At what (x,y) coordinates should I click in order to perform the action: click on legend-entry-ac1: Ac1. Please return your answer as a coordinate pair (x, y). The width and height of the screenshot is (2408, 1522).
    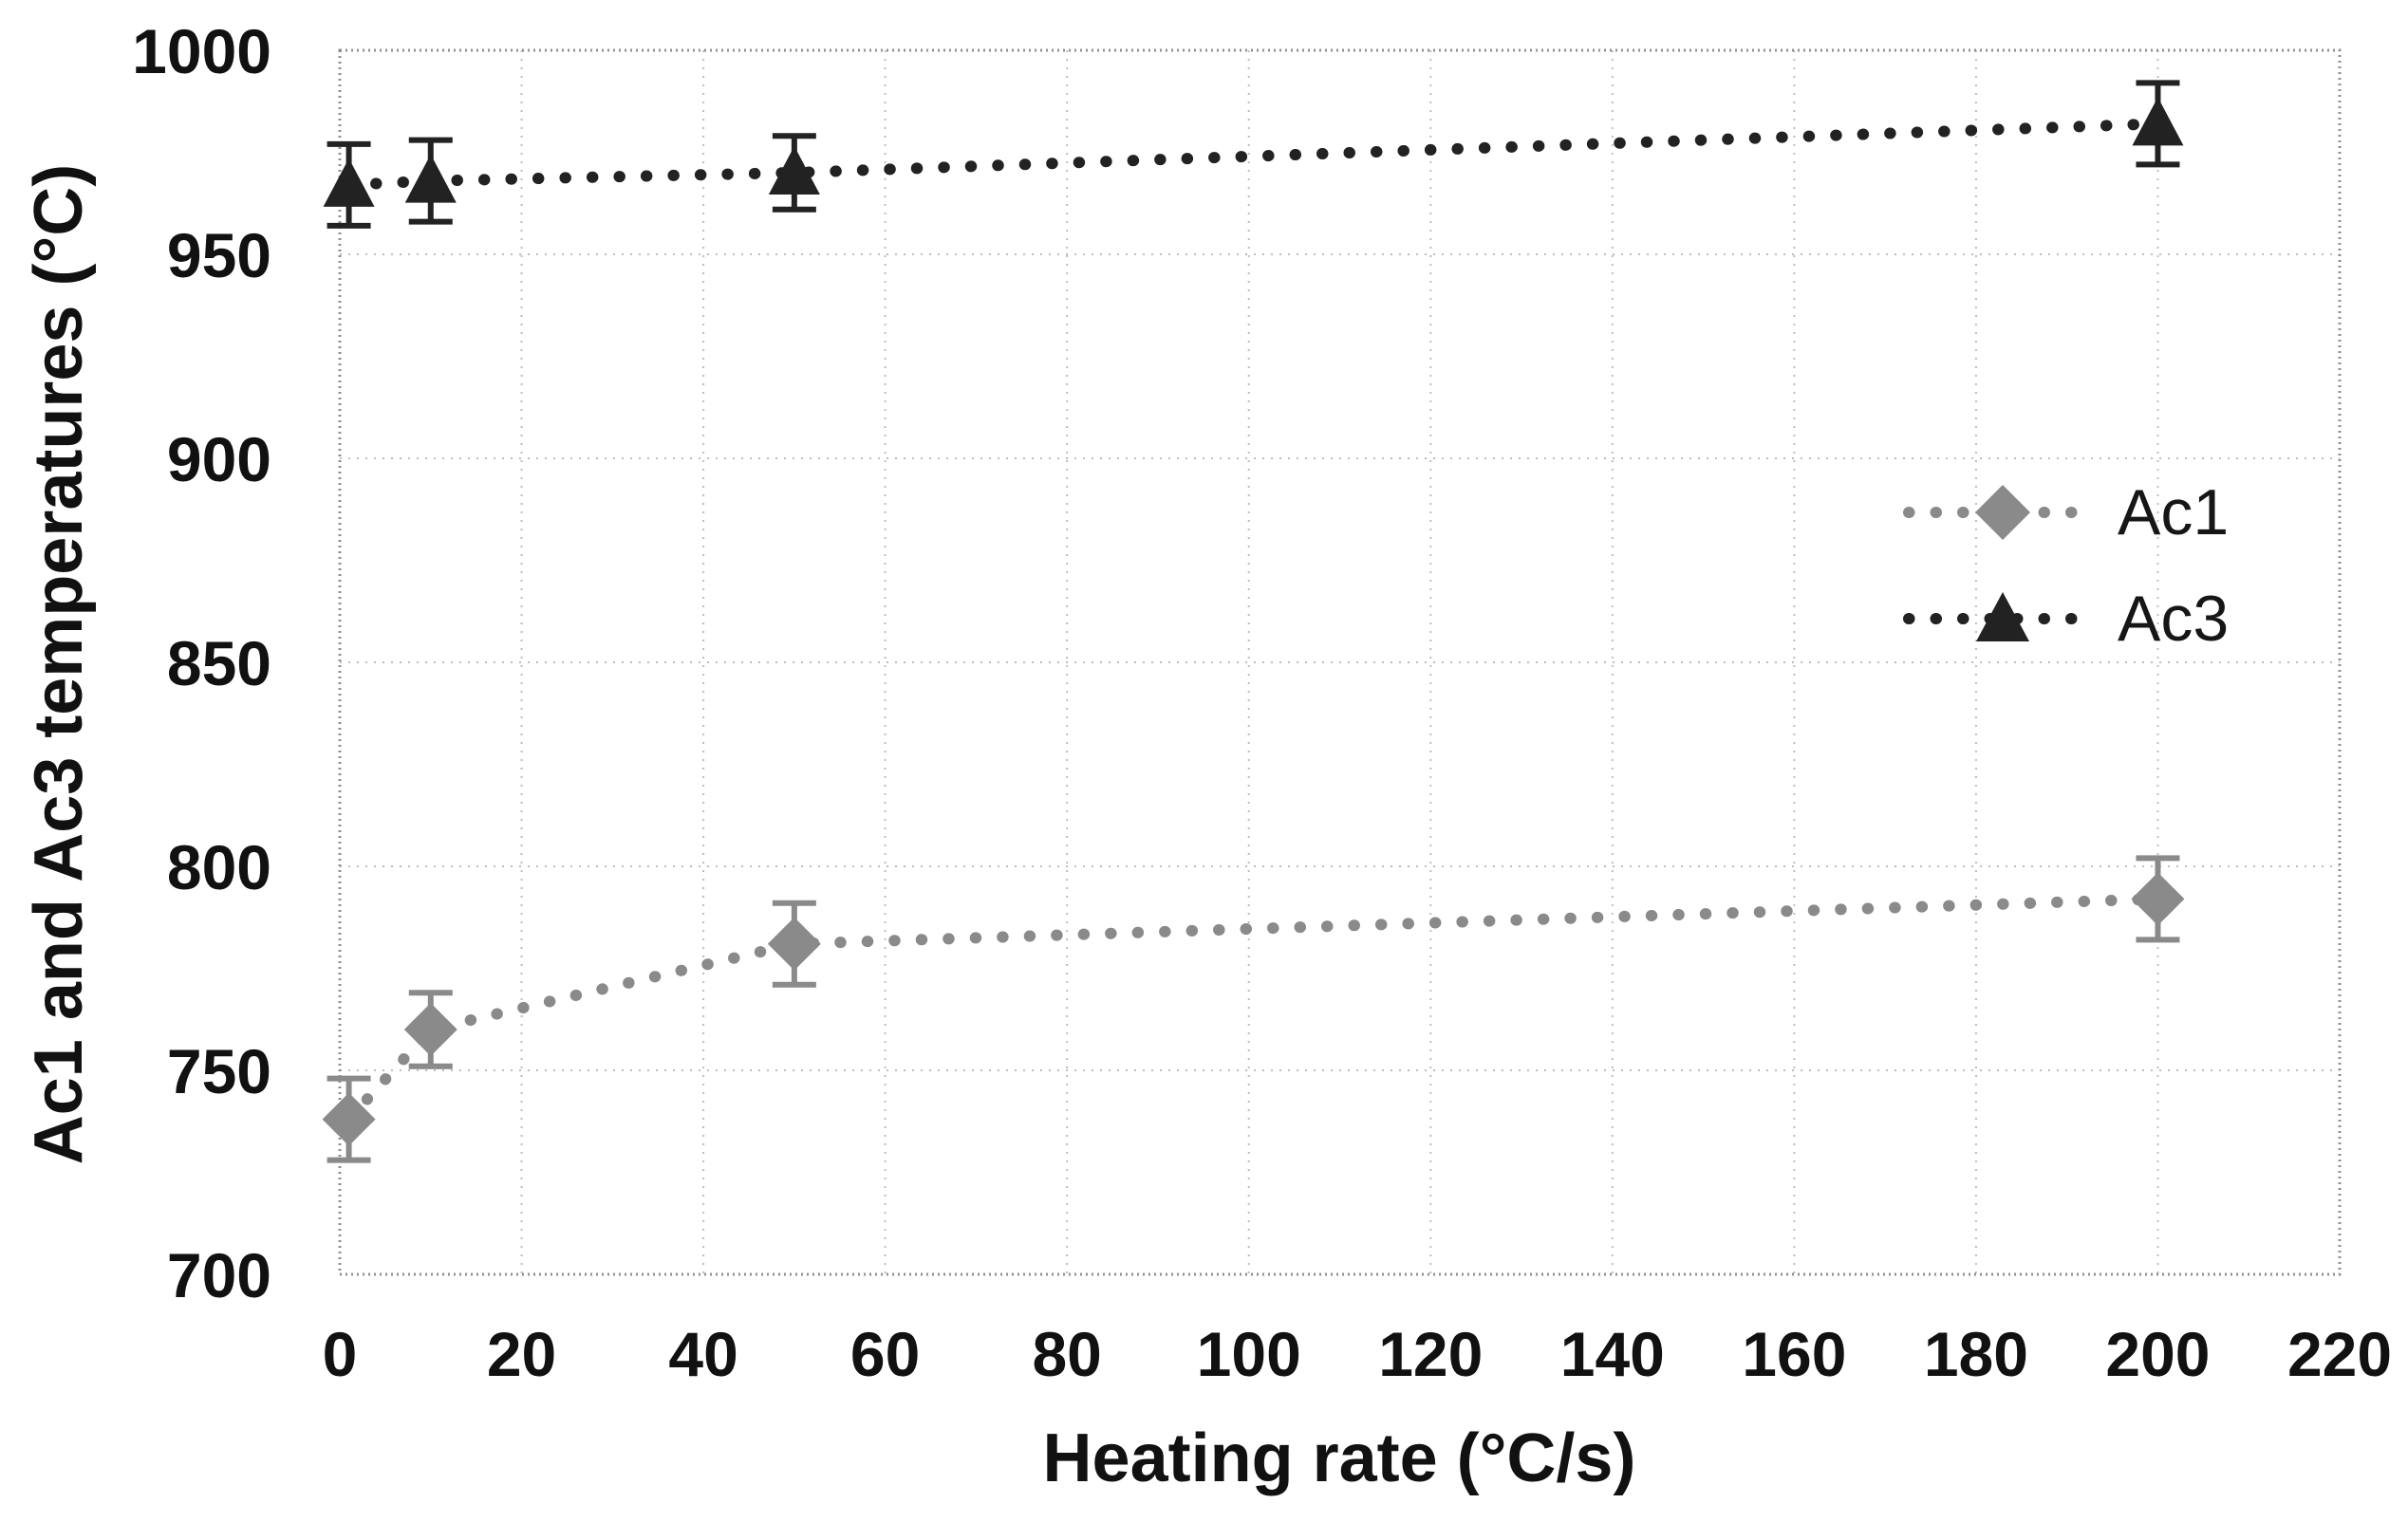
    Looking at the image, I should click on (2066, 512).